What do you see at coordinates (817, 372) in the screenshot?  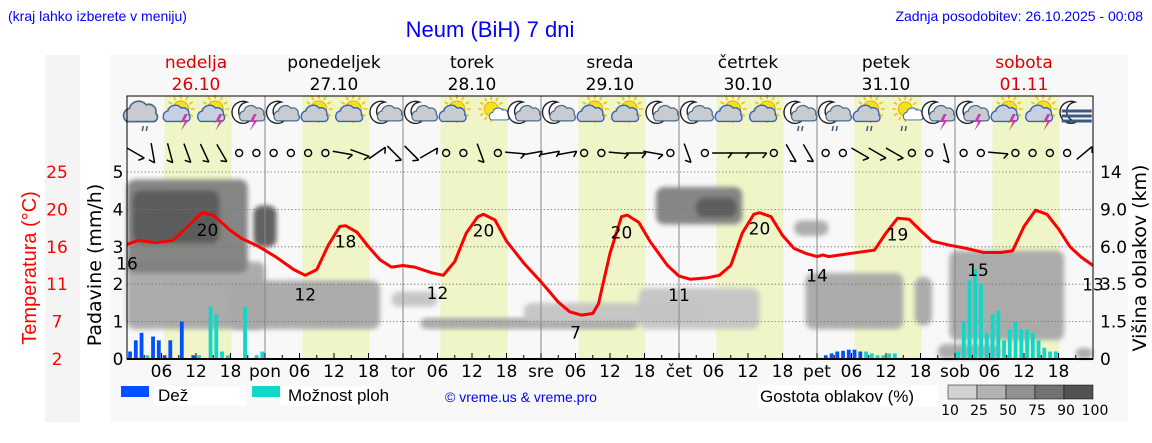 I see `x-tick-label-day: pet` at bounding box center [817, 372].